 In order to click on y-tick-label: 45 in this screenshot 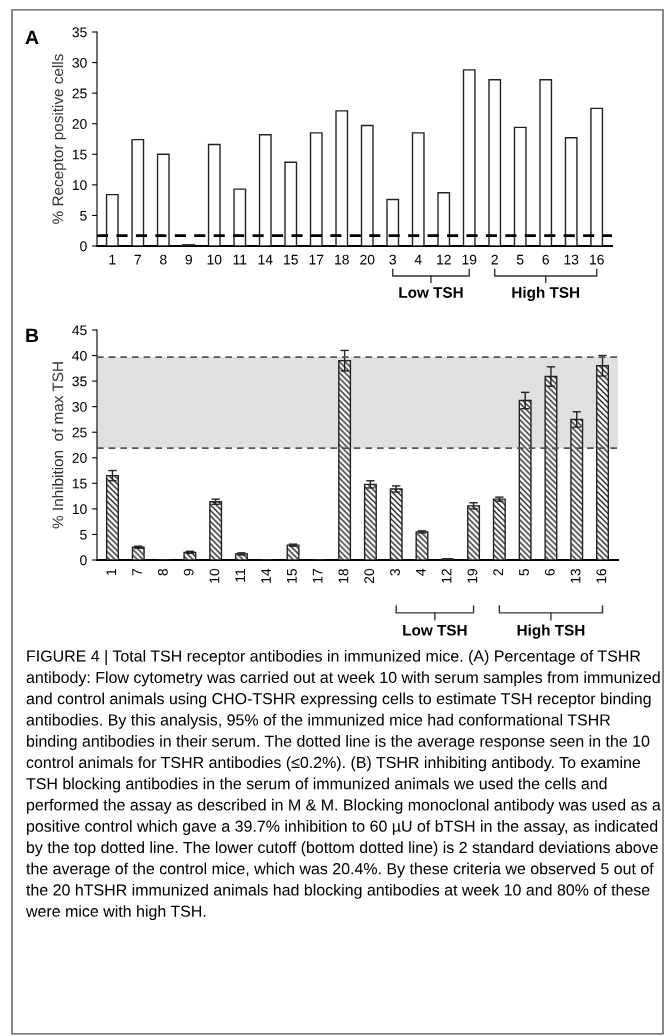, I will do `click(79, 330)`.